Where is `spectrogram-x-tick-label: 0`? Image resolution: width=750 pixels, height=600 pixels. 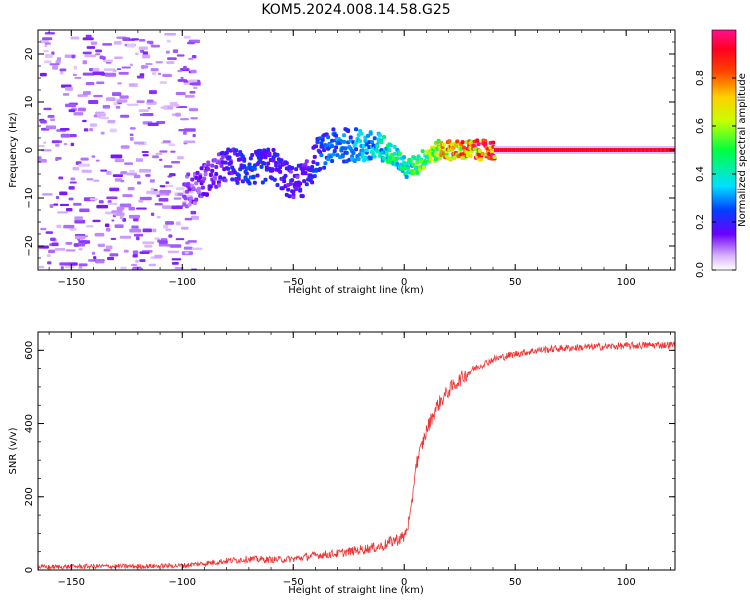 spectrogram-x-tick-label: 0 is located at coordinates (404, 282).